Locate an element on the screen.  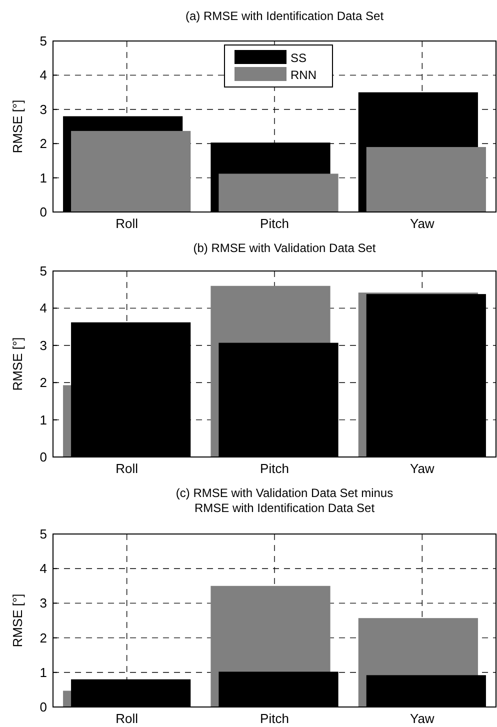
chart-title: (a) RMSE with Identification Data Set is located at coordinates (284, 16).